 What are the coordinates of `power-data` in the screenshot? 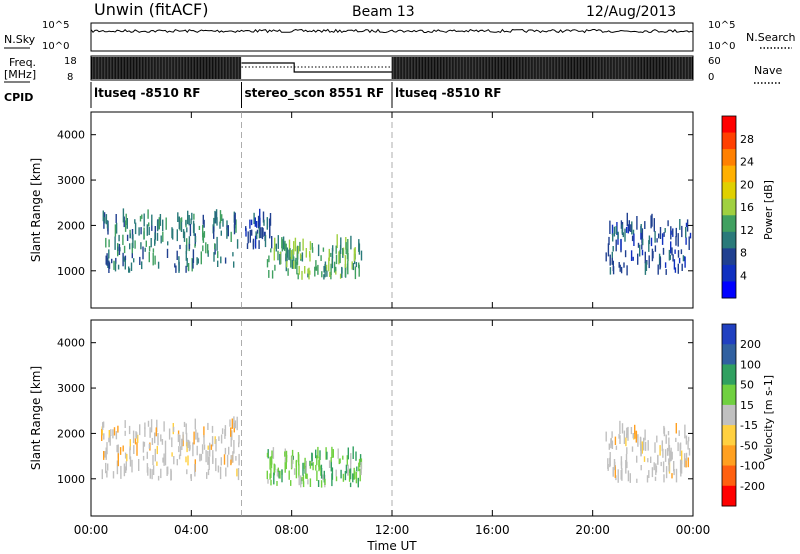 It's located at (397, 244).